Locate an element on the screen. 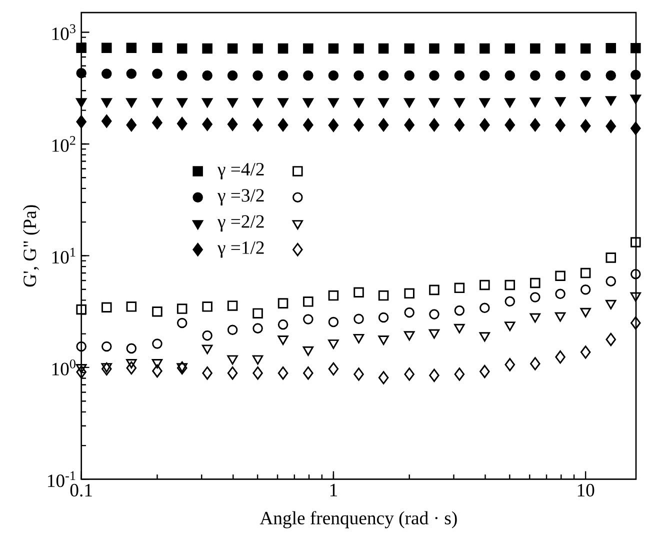  legend-label: γ =2/2 is located at coordinates (240, 223).